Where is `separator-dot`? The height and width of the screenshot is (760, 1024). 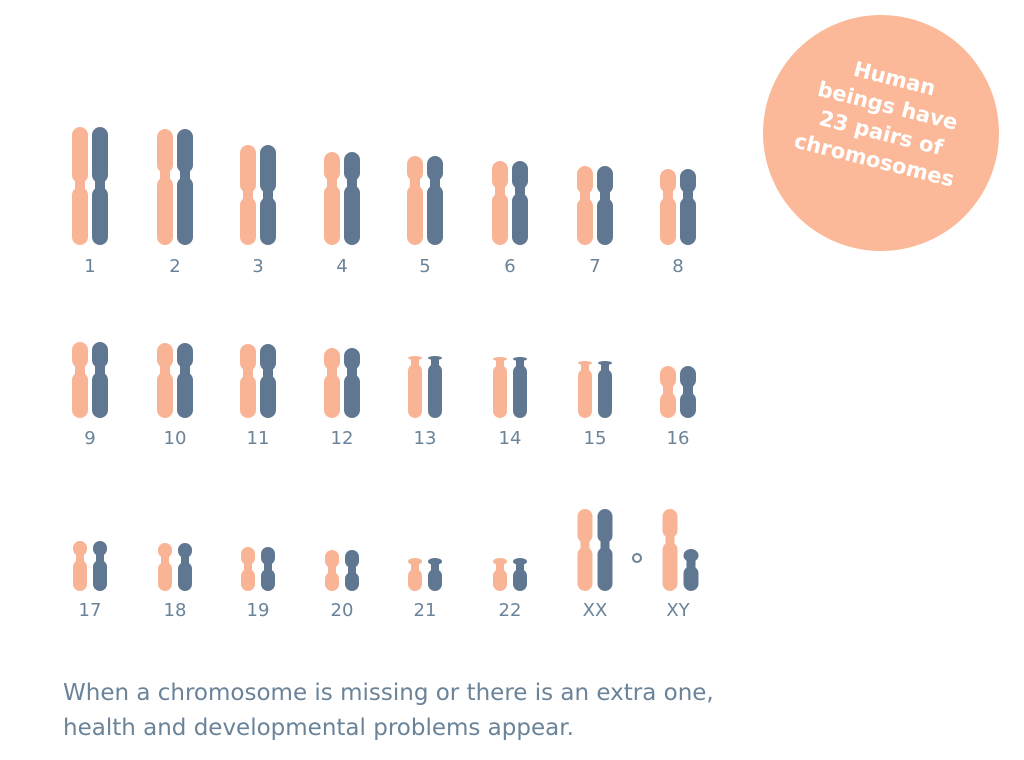 separator-dot is located at coordinates (637, 558).